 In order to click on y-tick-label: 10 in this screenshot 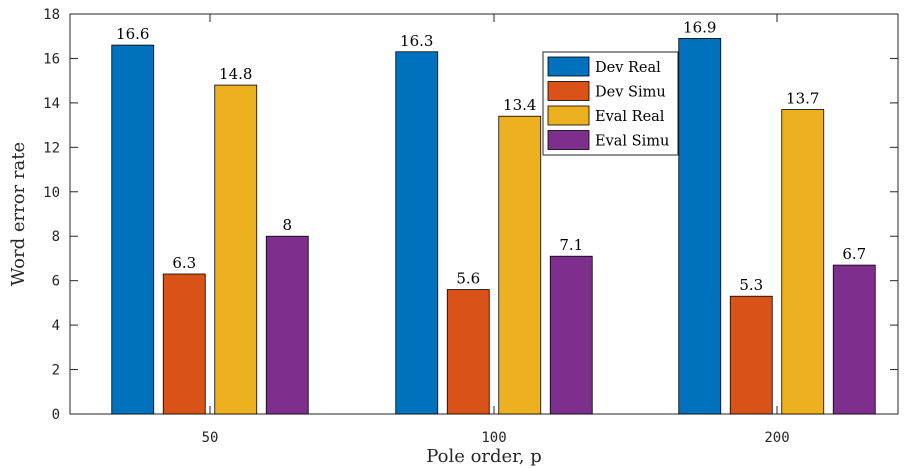, I will do `click(51, 193)`.